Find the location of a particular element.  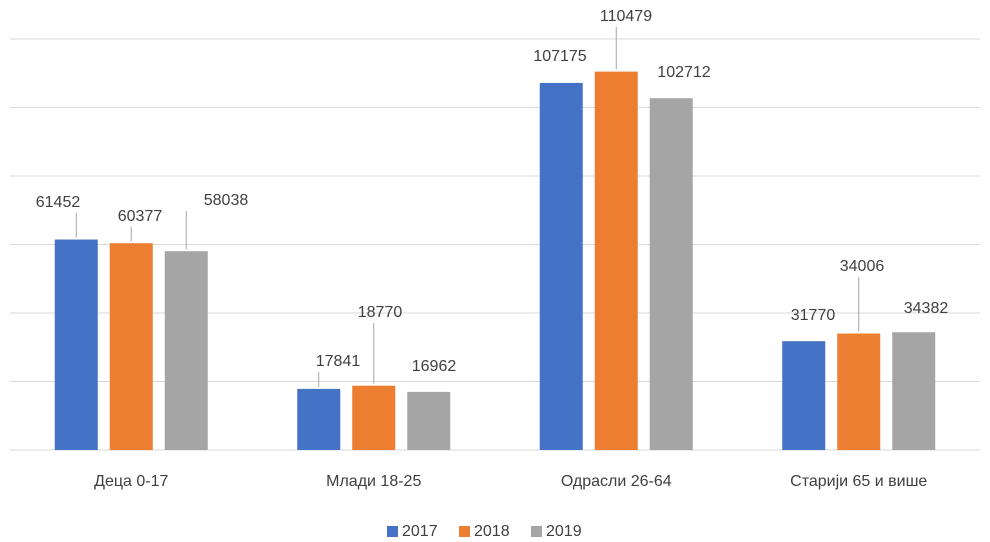

data-label: 34382 is located at coordinates (926, 308).